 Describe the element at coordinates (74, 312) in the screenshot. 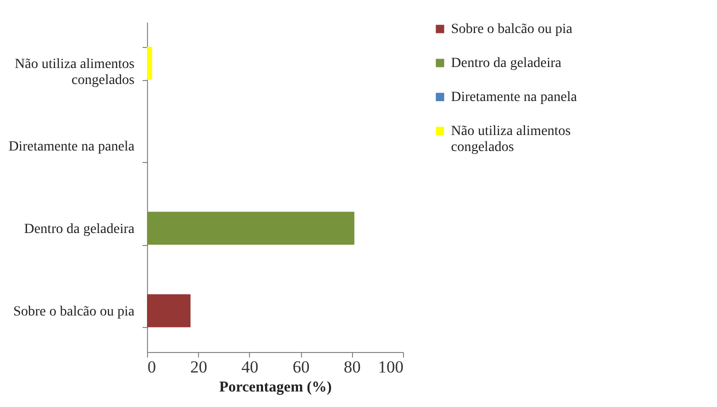

I see `y-tick-label: Sobre o balcão ou pia` at that location.